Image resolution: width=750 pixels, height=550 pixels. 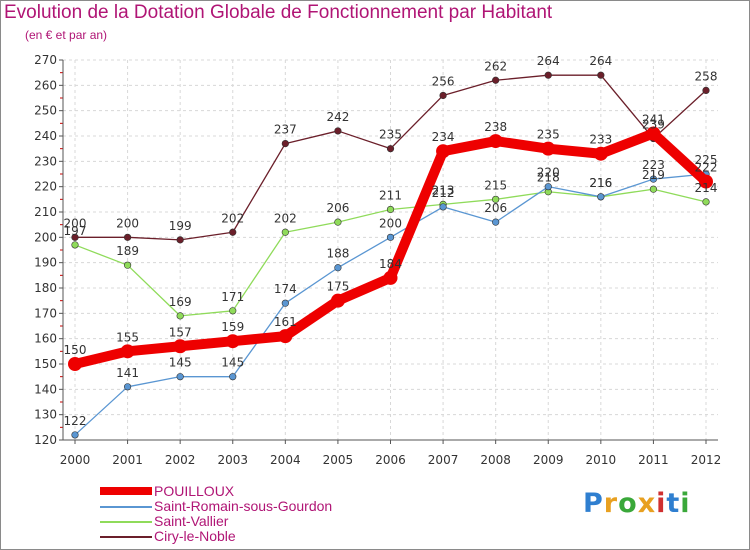 What do you see at coordinates (232, 218) in the screenshot?
I see `data-label-ciry-le-noble: 202` at bounding box center [232, 218].